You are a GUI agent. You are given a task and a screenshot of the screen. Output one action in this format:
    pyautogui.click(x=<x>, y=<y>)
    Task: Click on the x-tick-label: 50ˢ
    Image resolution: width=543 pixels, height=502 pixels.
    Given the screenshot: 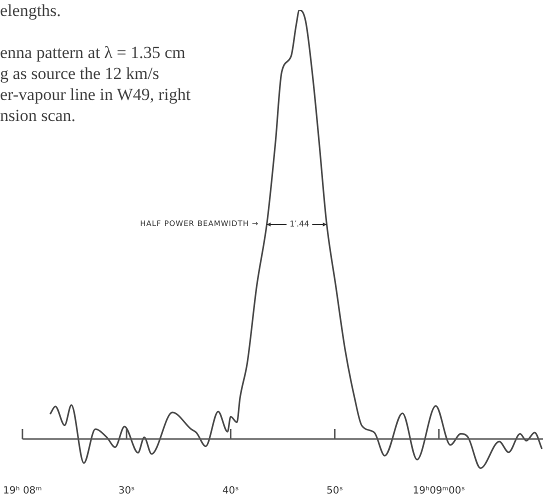 What is the action you would take?
    pyautogui.click(x=335, y=491)
    